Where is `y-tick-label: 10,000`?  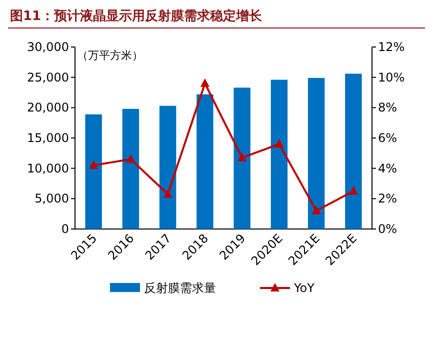 y-tick-label: 10,000 is located at coordinates (48, 168).